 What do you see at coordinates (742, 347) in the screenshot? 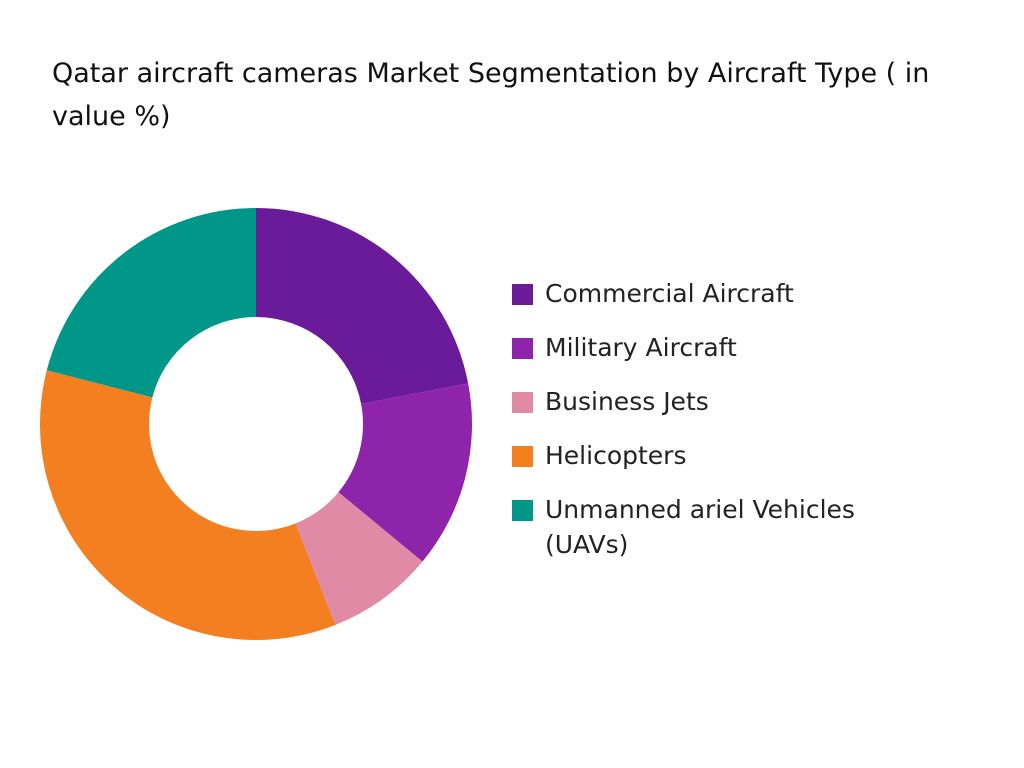
I see `legend-item: Military Aircraft` at bounding box center [742, 347].